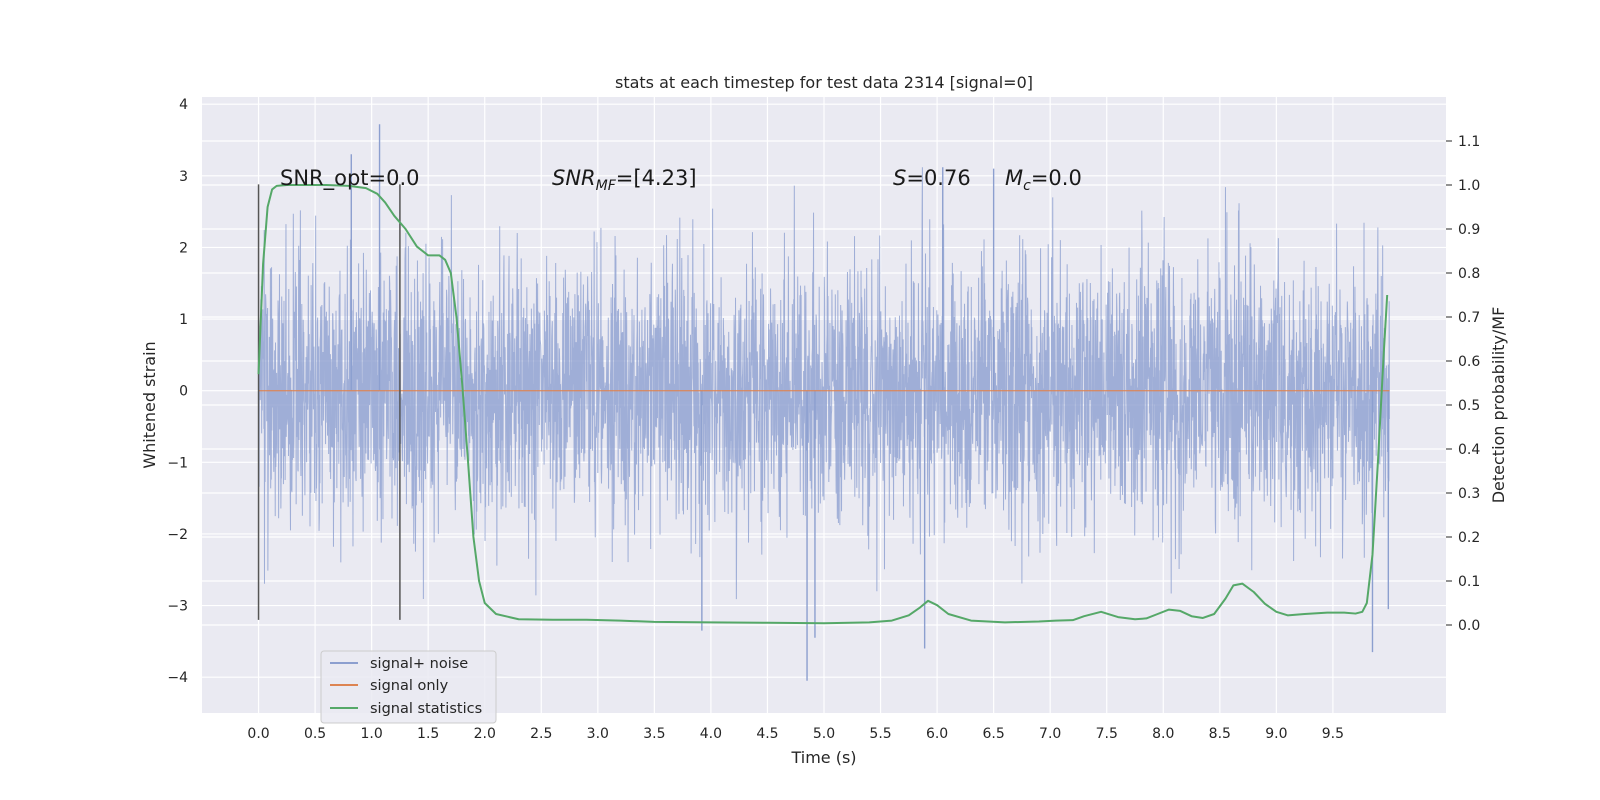 Image resolution: width=1600 pixels, height=800 pixels. Describe the element at coordinates (329, 402) in the screenshot. I see `vertical-markers` at that location.